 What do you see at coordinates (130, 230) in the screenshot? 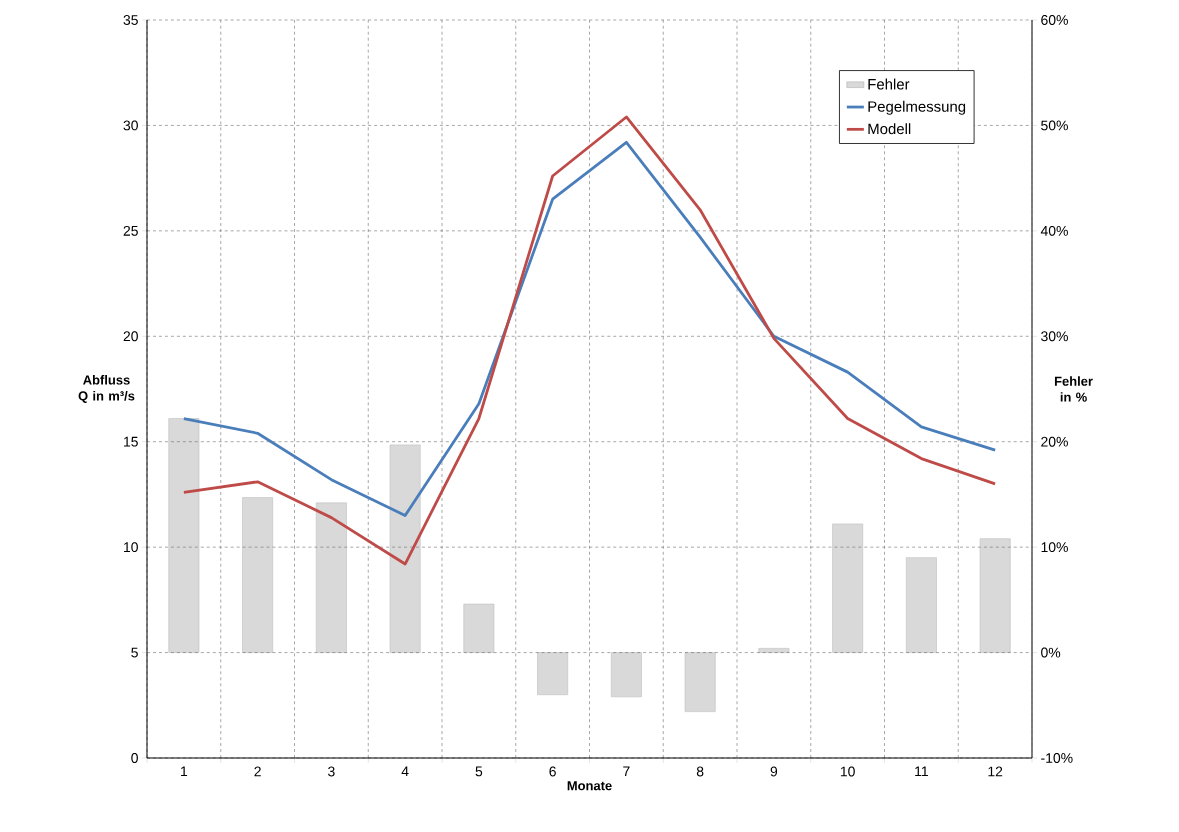
I see `y-tick-label: 25` at bounding box center [130, 230].